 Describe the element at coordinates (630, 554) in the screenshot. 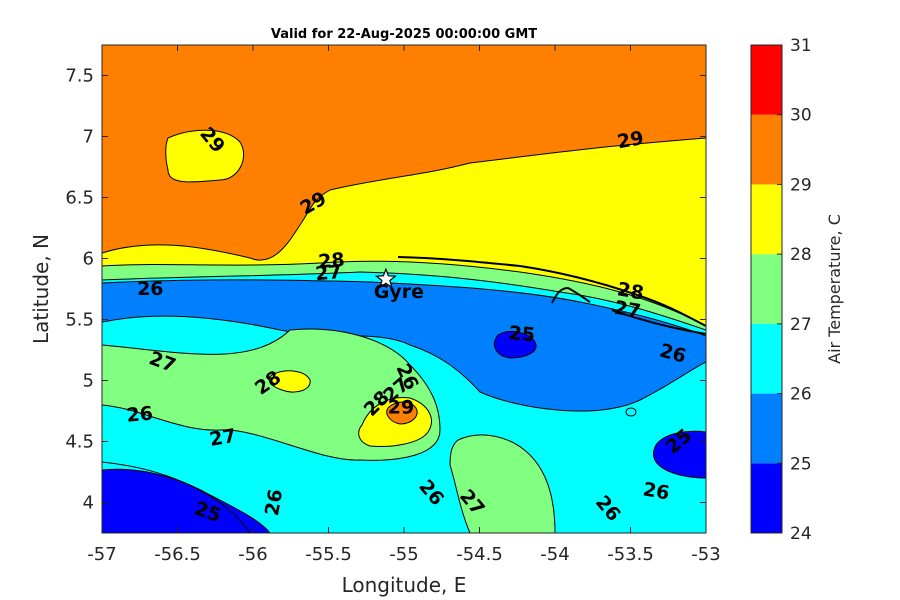

I see `x-tick-label: -53.5` at that location.